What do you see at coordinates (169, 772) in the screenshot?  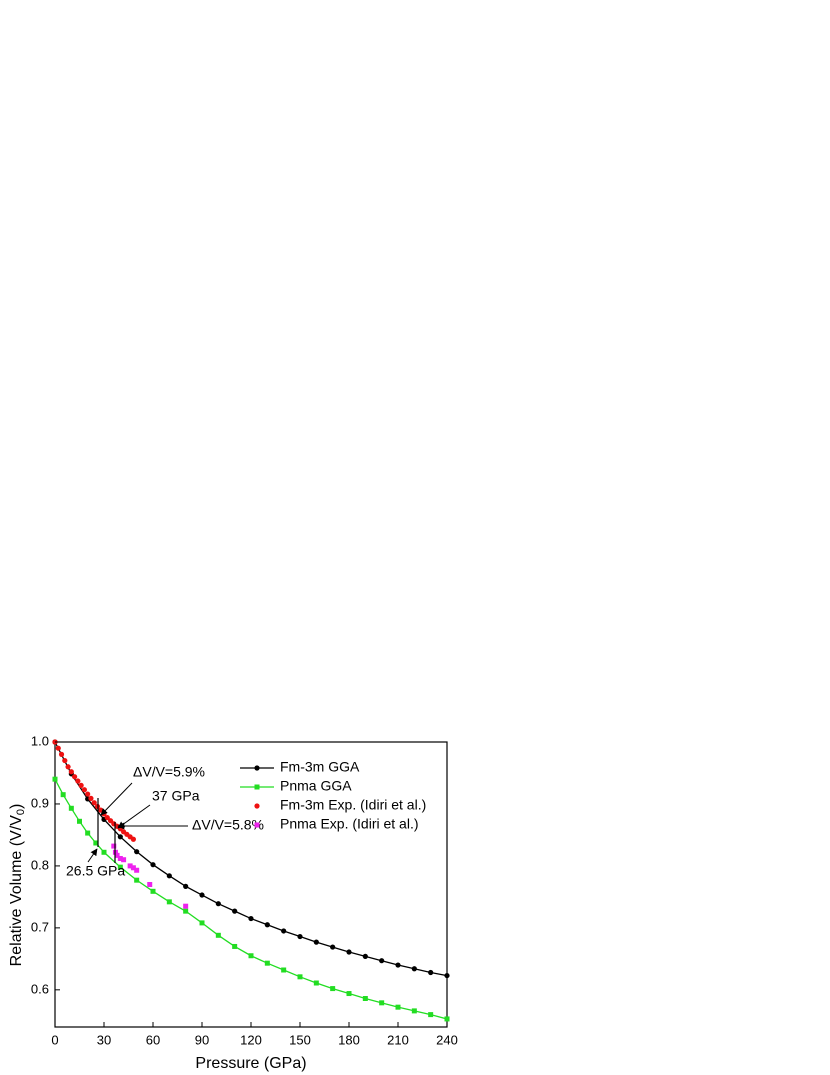 I see `annotation: ΔV/V=5.9%` at bounding box center [169, 772].